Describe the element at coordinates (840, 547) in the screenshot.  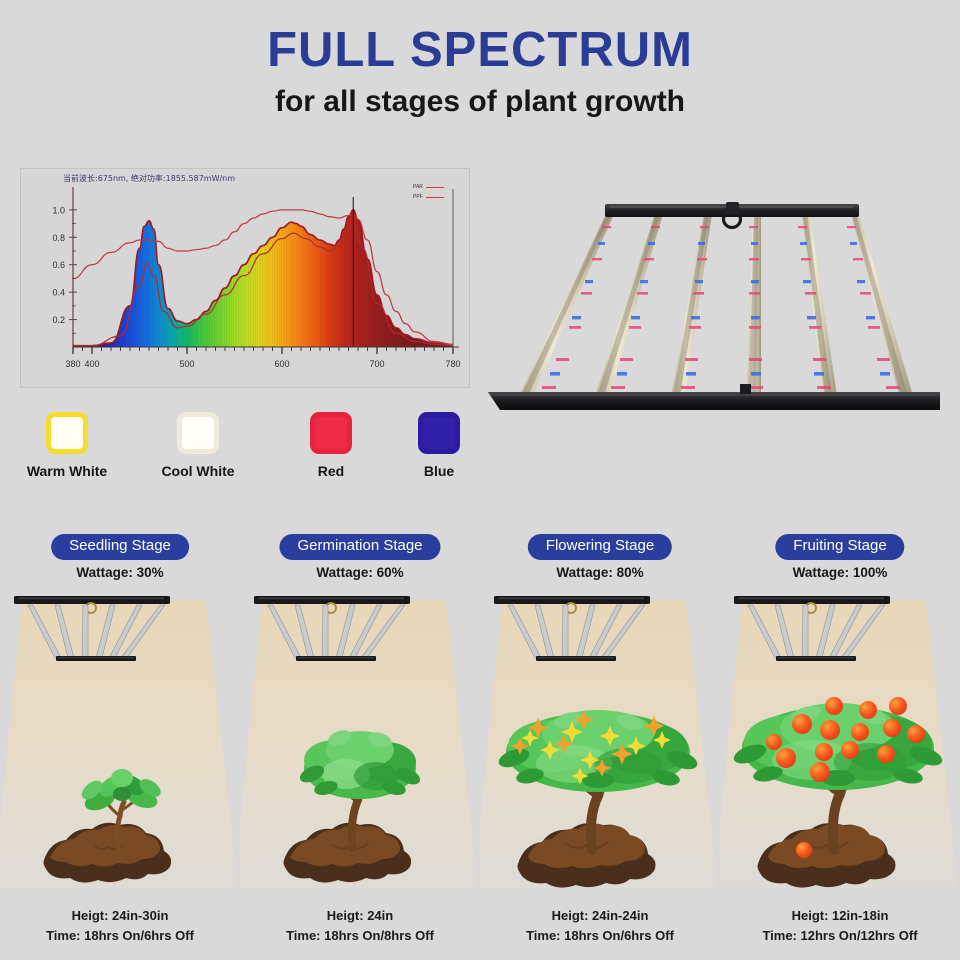
I see `stage-badge-fruiting: Fruiting Stage` at that location.